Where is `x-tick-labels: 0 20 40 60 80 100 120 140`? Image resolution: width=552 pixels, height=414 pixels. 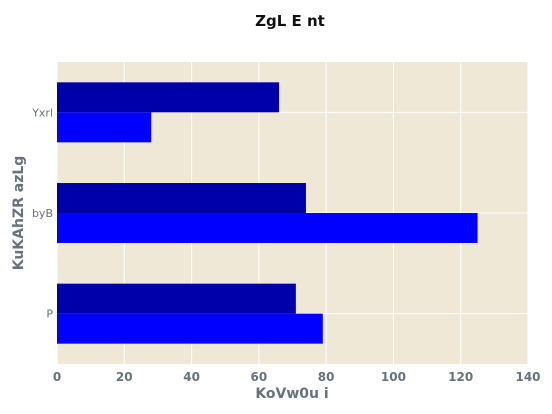
x-tick-labels: 0 20 40 60 80 100 120 140 is located at coordinates (297, 377).